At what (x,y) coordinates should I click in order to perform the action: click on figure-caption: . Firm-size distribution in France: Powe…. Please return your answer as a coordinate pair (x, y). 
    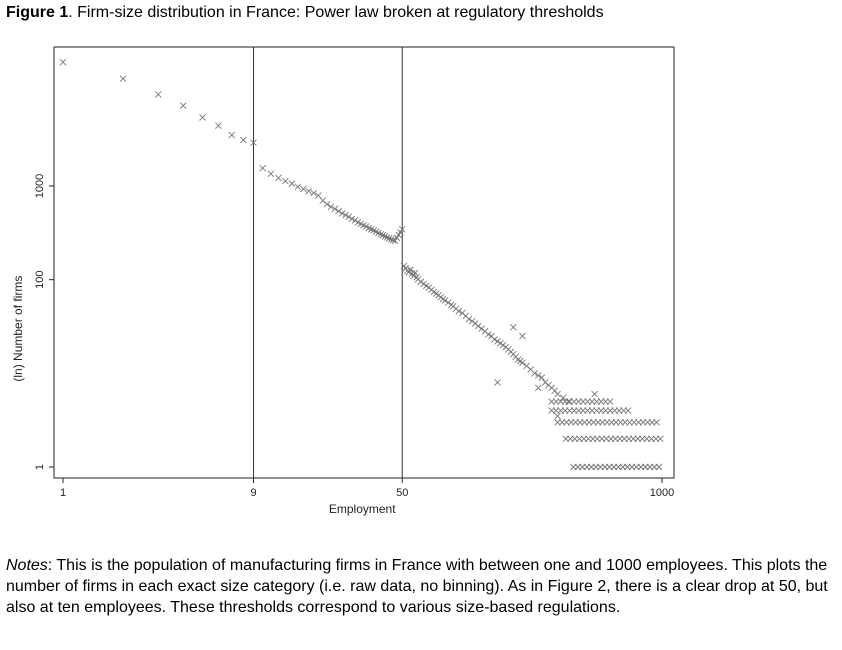
    Looking at the image, I should click on (336, 12).